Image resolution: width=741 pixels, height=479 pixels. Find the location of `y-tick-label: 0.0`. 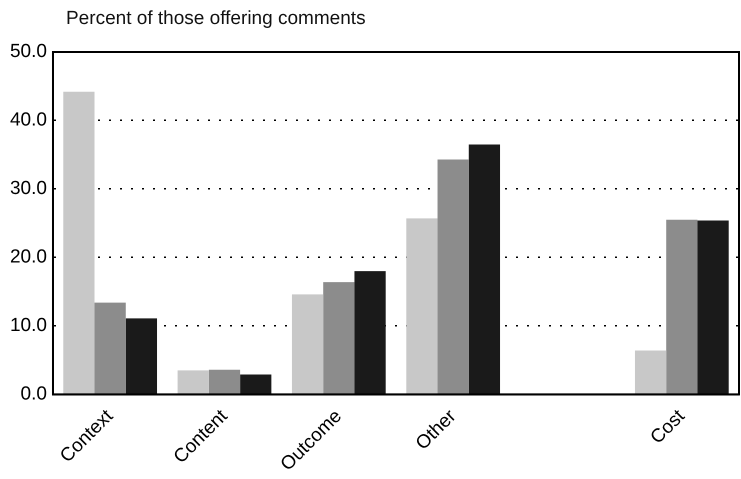

y-tick-label: 0.0 is located at coordinates (33, 394).